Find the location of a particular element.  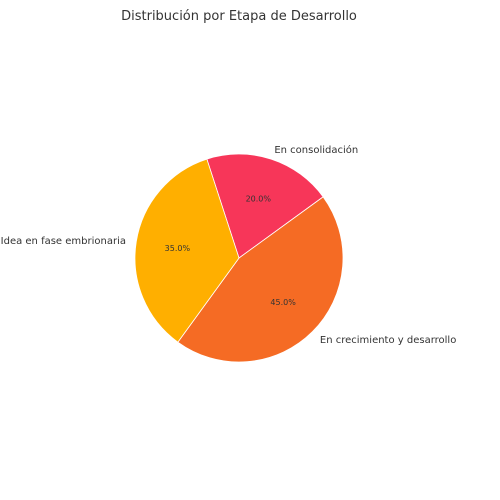

pie-category-label: Idea en fase embrionaria is located at coordinates (63, 241).